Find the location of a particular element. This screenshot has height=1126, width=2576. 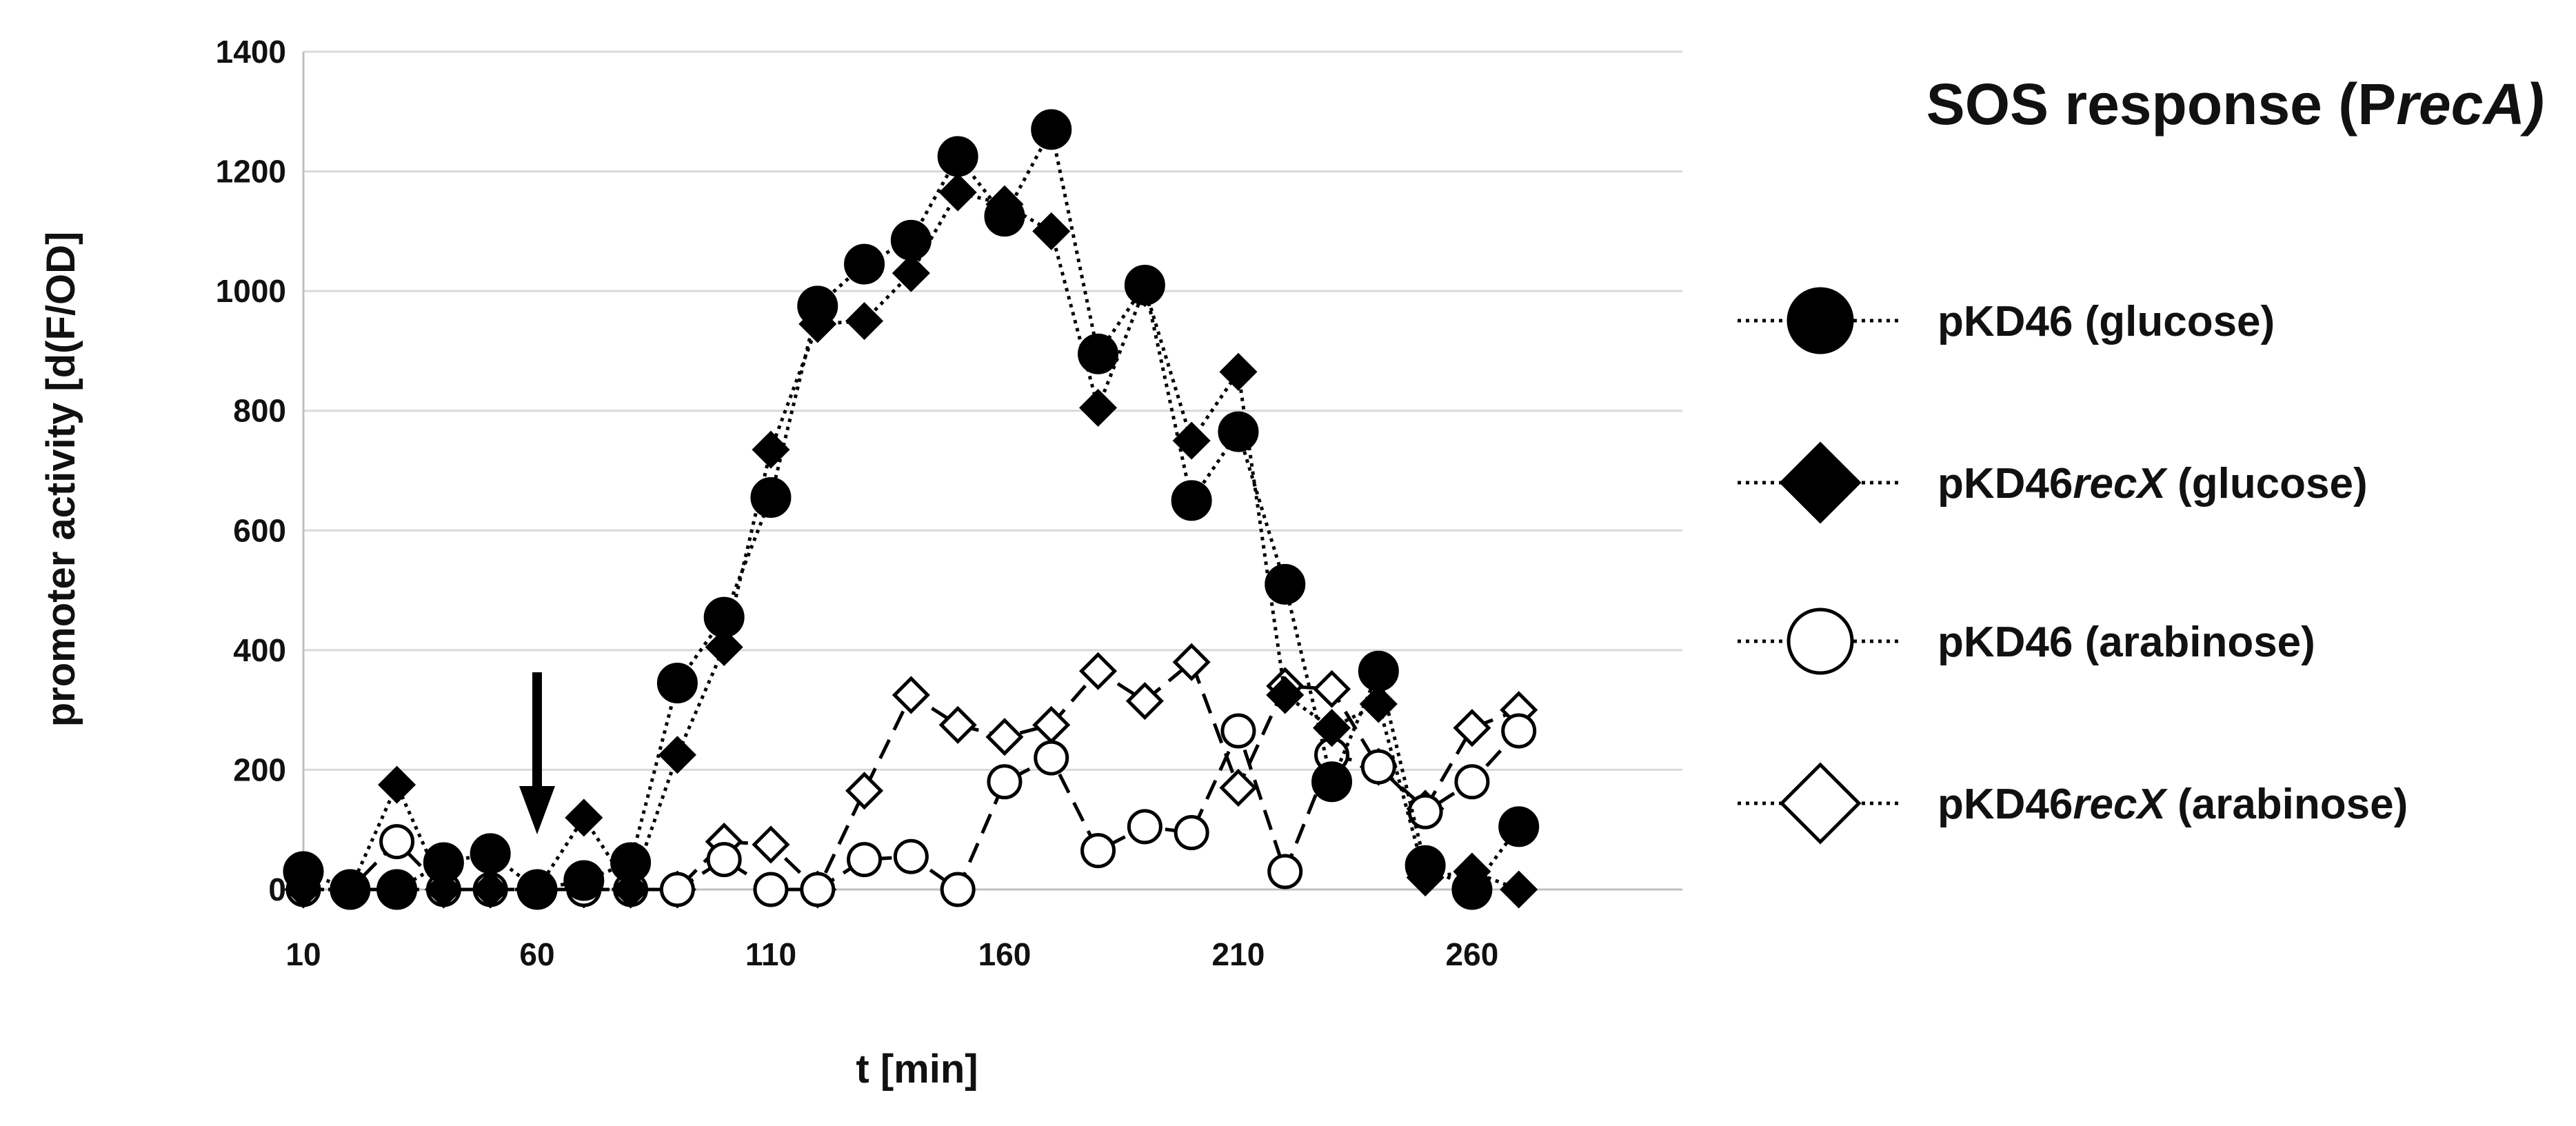

x-tick-label-160: 160 is located at coordinates (1005, 954).